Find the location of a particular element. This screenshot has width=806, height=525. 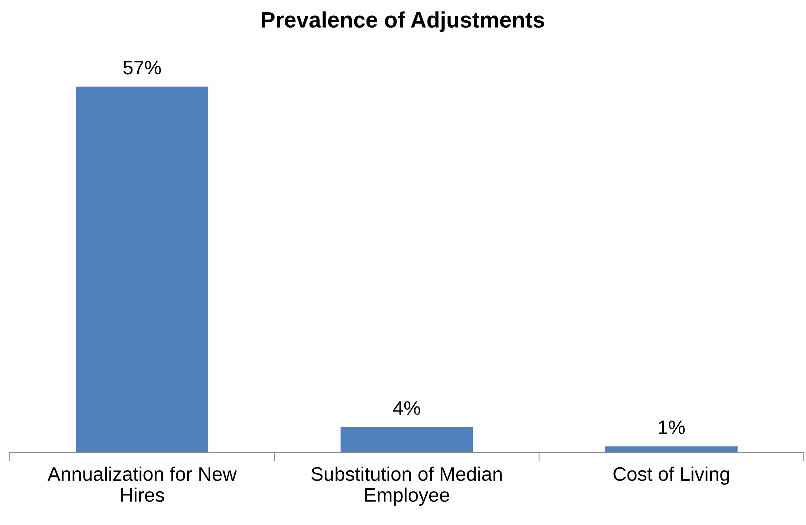

data-label: 1% is located at coordinates (672, 427).